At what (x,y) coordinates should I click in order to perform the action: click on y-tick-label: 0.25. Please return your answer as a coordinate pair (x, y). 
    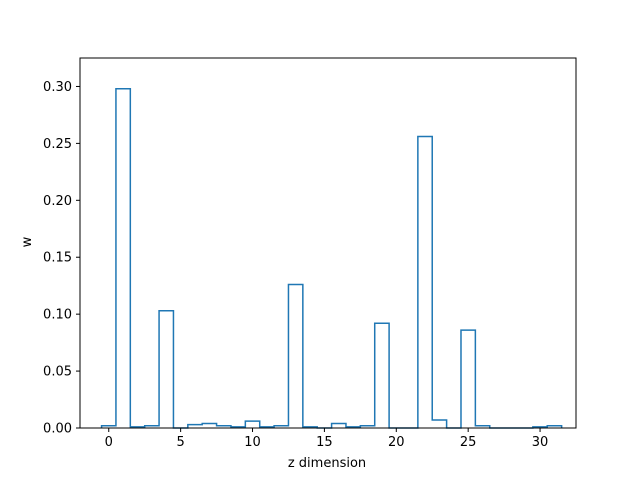
    Looking at the image, I should click on (57, 144).